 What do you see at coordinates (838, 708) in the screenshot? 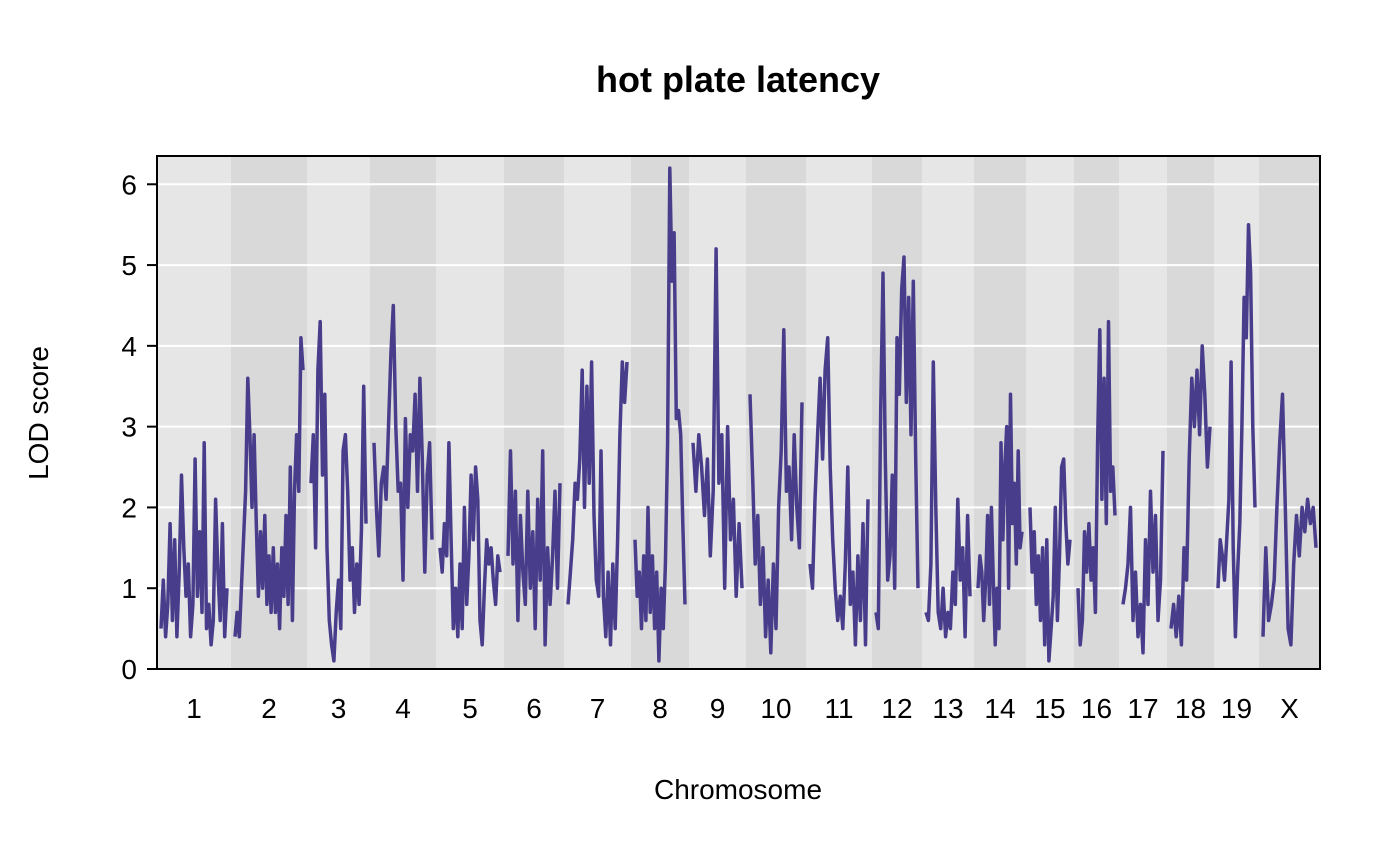
I see `chromosome-label-11: 11` at bounding box center [838, 708].